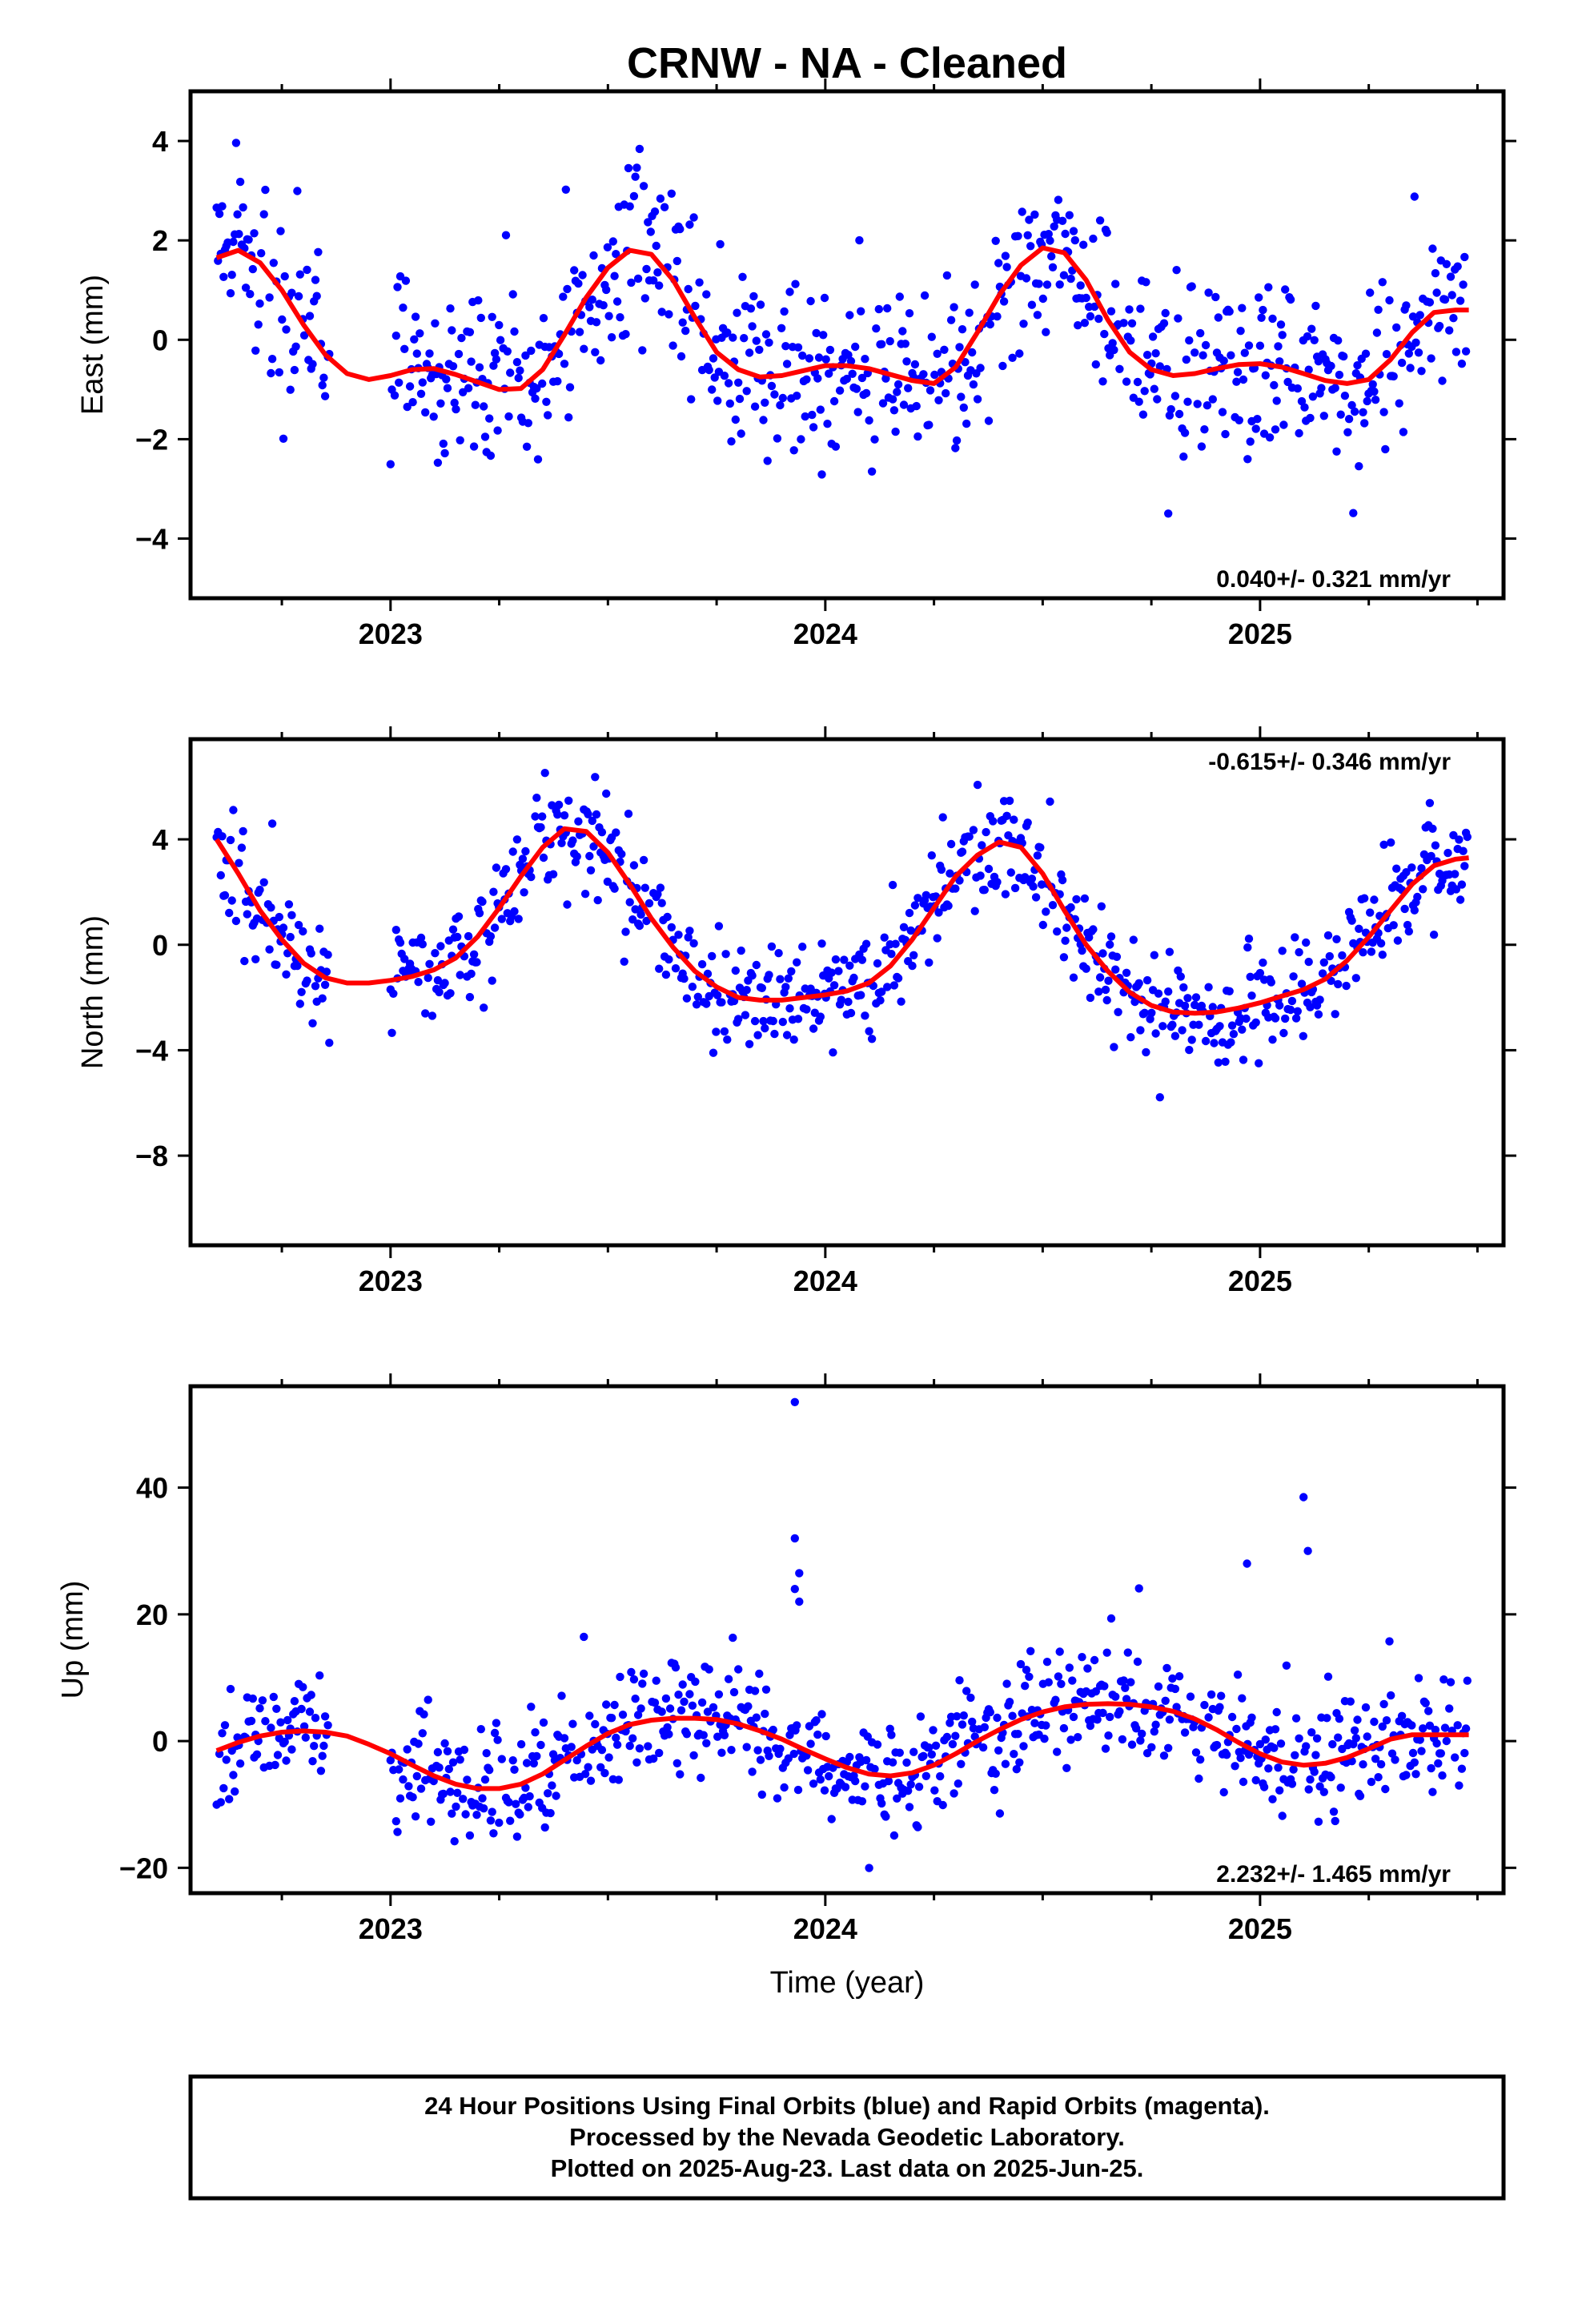 This screenshot has height=2324, width=1582. What do you see at coordinates (93, 992) in the screenshot?
I see `north-y-axis-title: North (mm)` at bounding box center [93, 992].